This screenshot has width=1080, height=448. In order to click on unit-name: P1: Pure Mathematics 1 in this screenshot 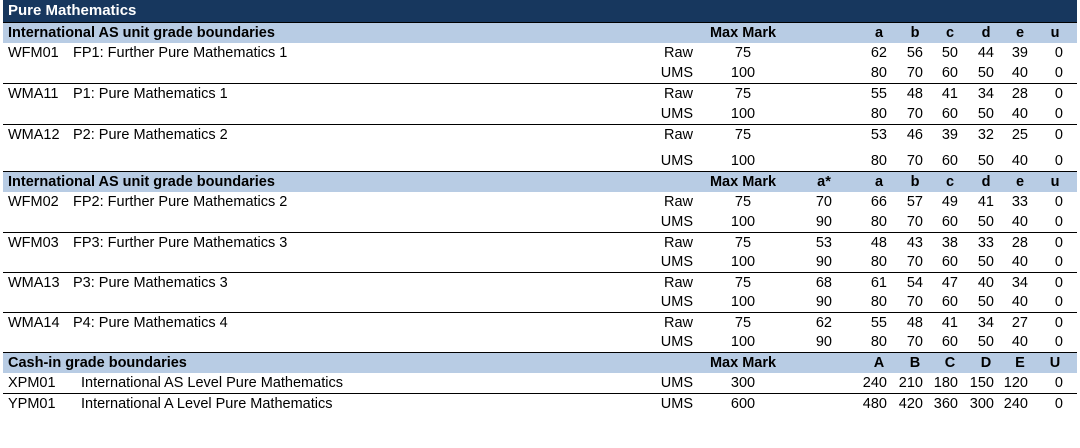, I will do `click(150, 94)`.